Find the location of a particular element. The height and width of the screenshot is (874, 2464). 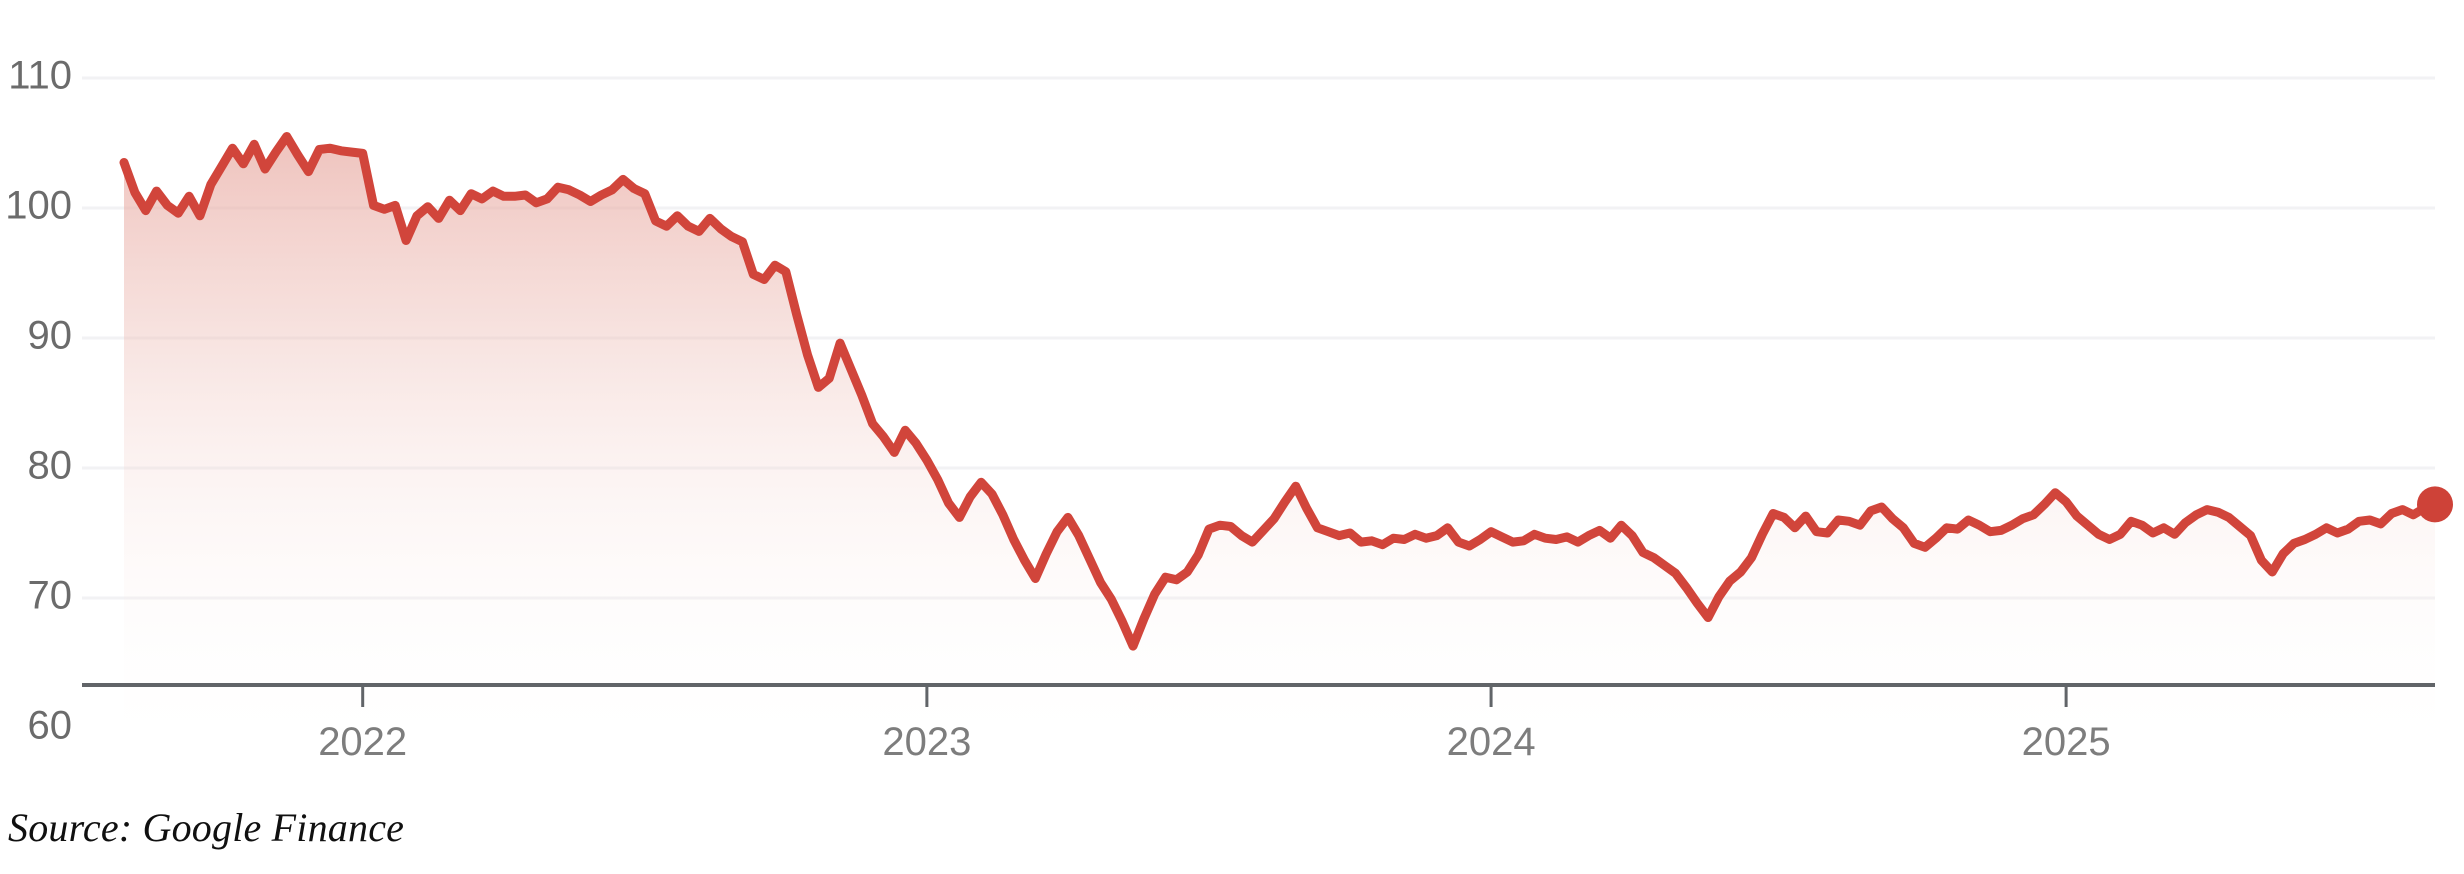

endpoint-dot is located at coordinates (2435, 504).